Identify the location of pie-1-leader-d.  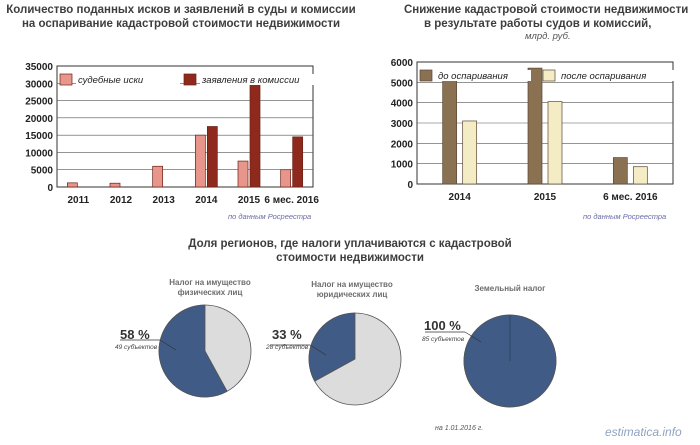
(168, 345).